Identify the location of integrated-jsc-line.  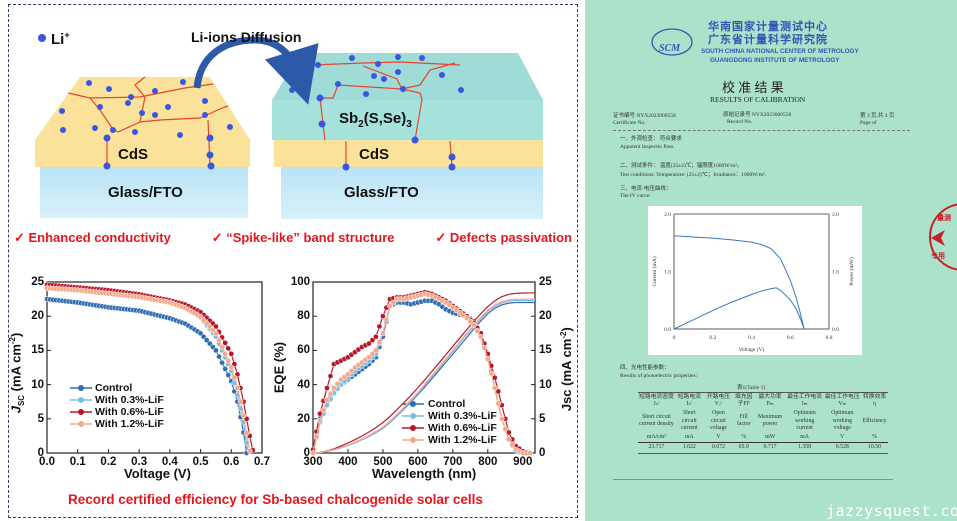
(423, 373).